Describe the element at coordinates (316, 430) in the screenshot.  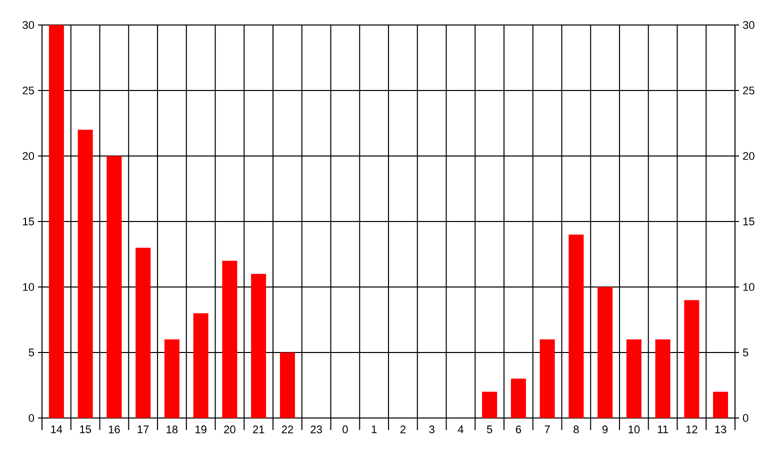
I see `x-tick-label: 23` at that location.